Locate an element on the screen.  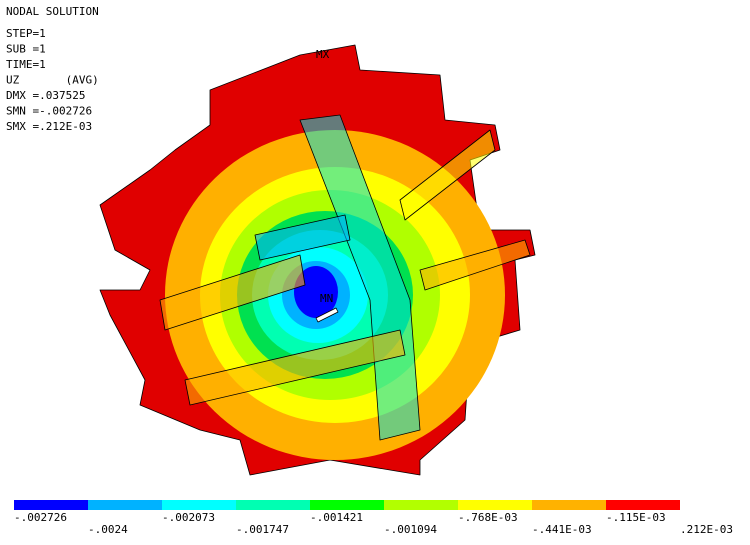
hole is located at coordinates (327, 315).